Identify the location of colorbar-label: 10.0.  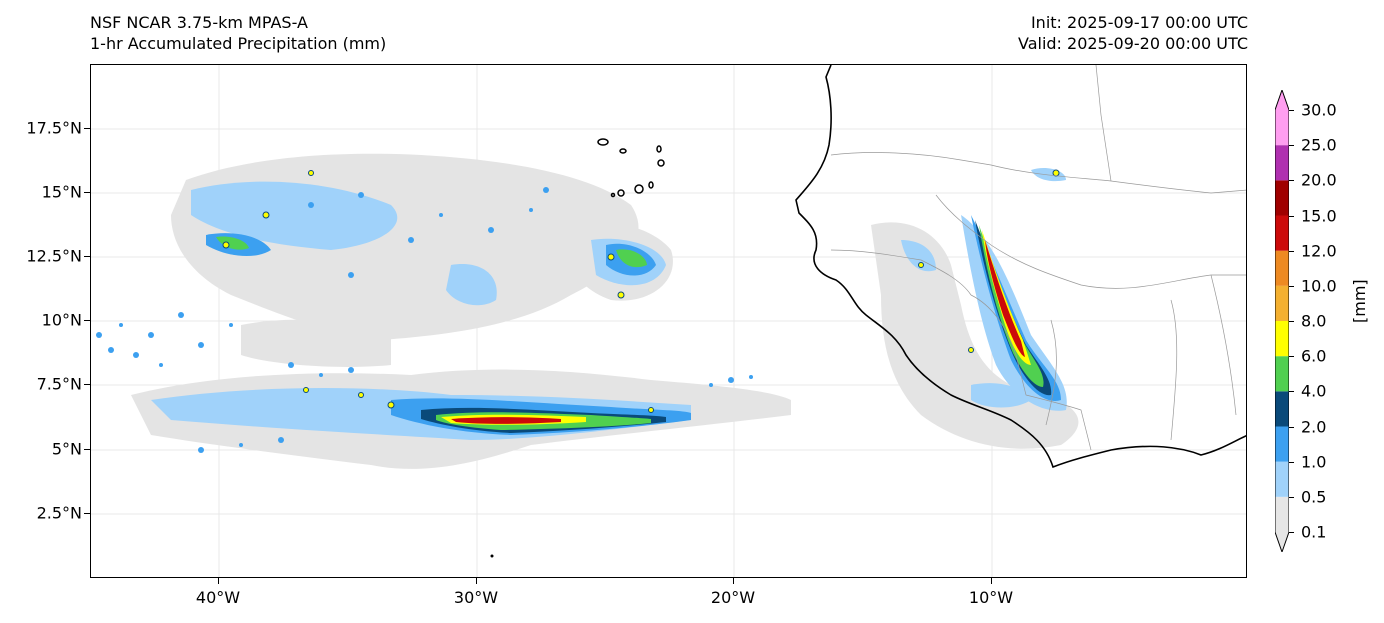
(1319, 286).